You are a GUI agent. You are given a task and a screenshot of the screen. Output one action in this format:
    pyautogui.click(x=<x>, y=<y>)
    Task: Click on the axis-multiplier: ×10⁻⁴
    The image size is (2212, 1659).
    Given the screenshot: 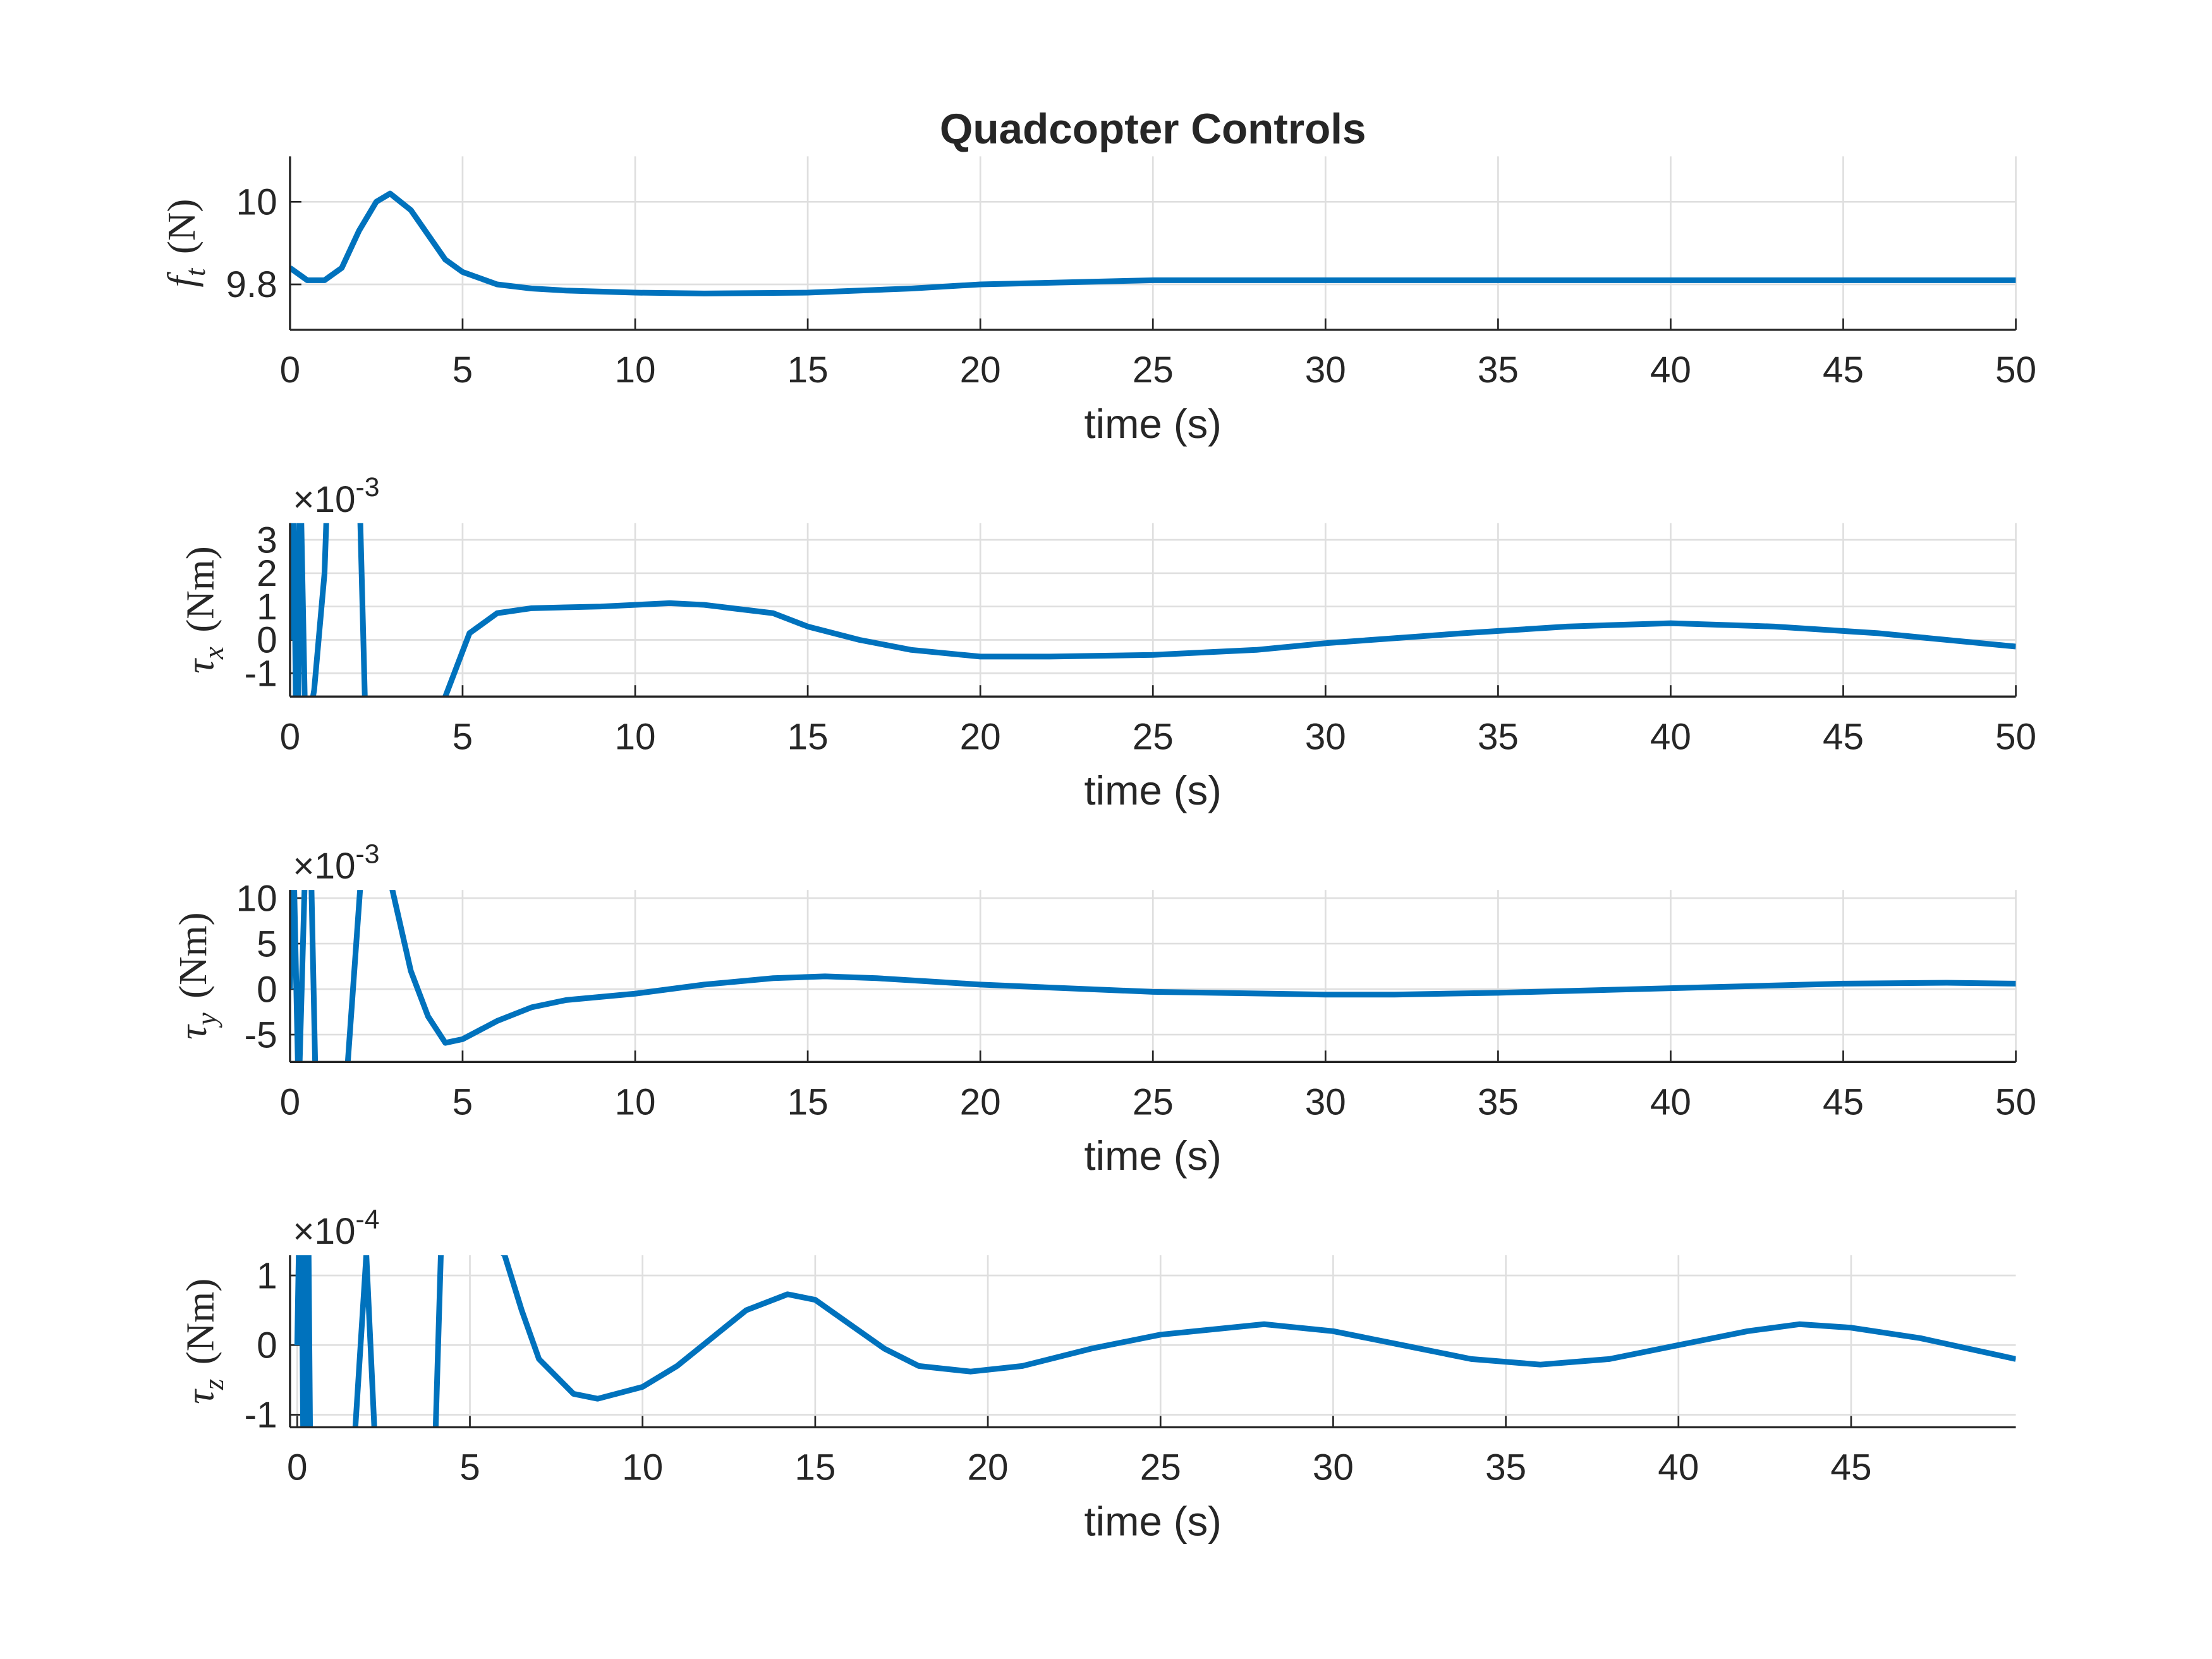 What is the action you would take?
    pyautogui.click(x=336, y=1228)
    